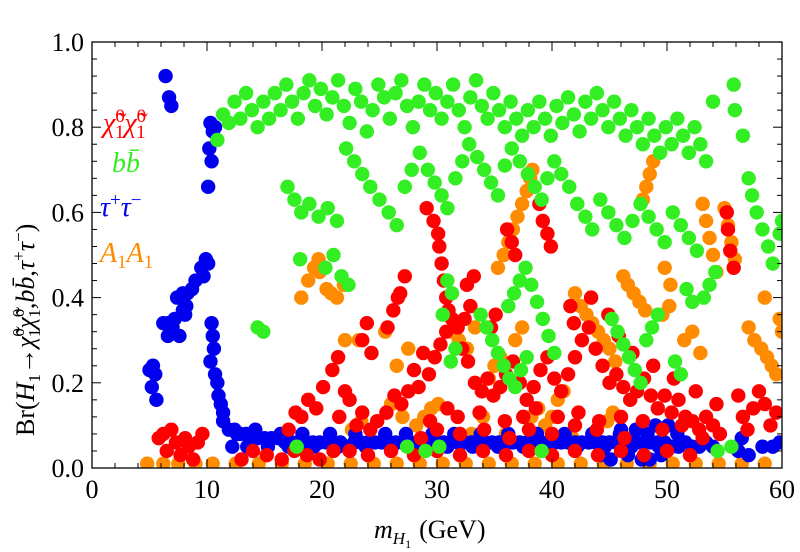 The width and height of the screenshot is (800, 552). What do you see at coordinates (782, 489) in the screenshot?
I see `x-tick-label: 60` at bounding box center [782, 489].